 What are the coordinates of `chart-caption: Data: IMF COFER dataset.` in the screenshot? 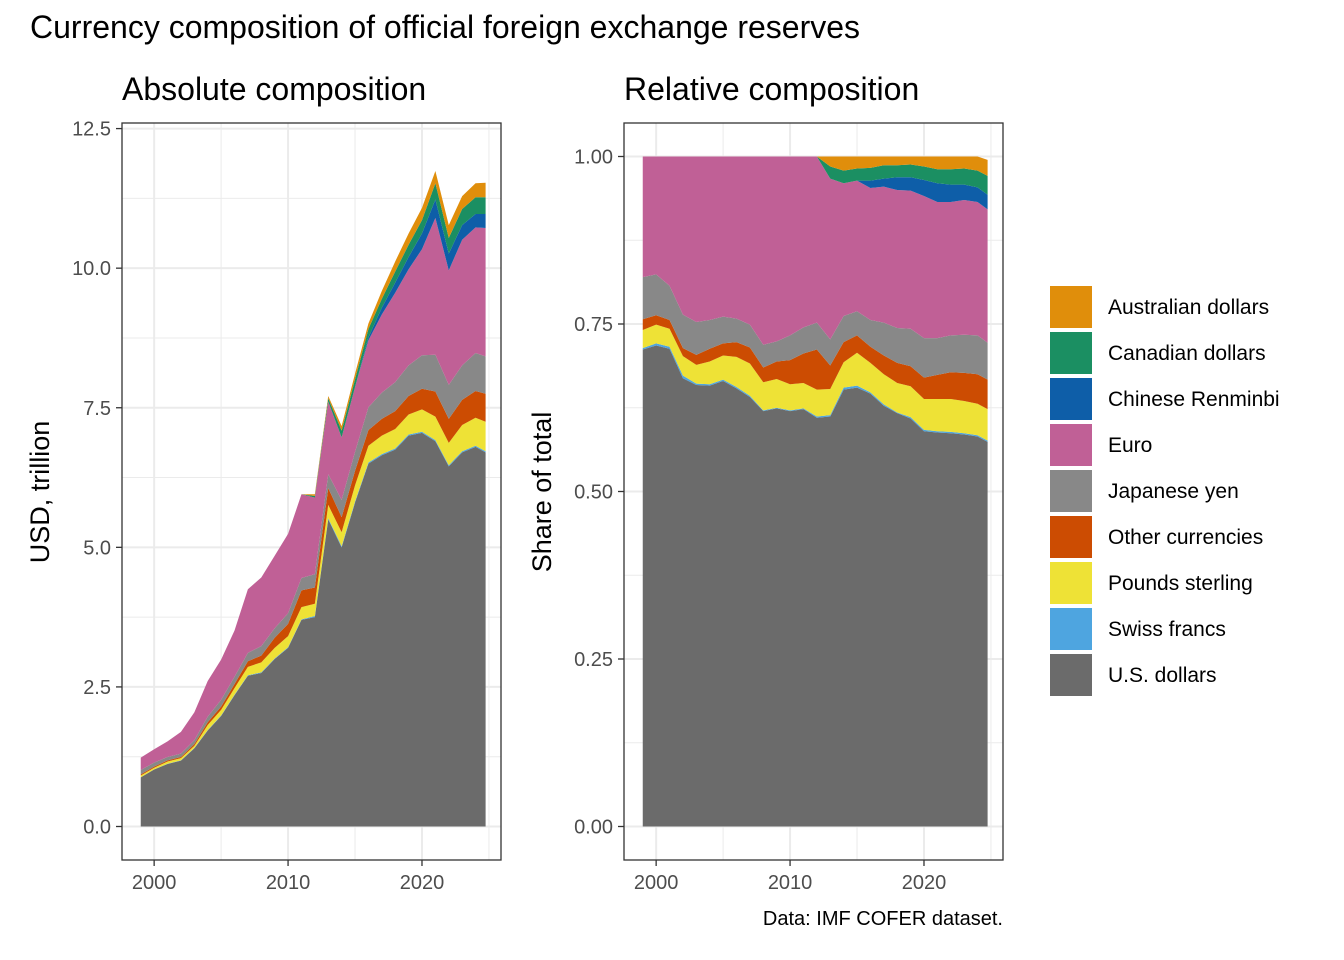 It's located at (883, 919).